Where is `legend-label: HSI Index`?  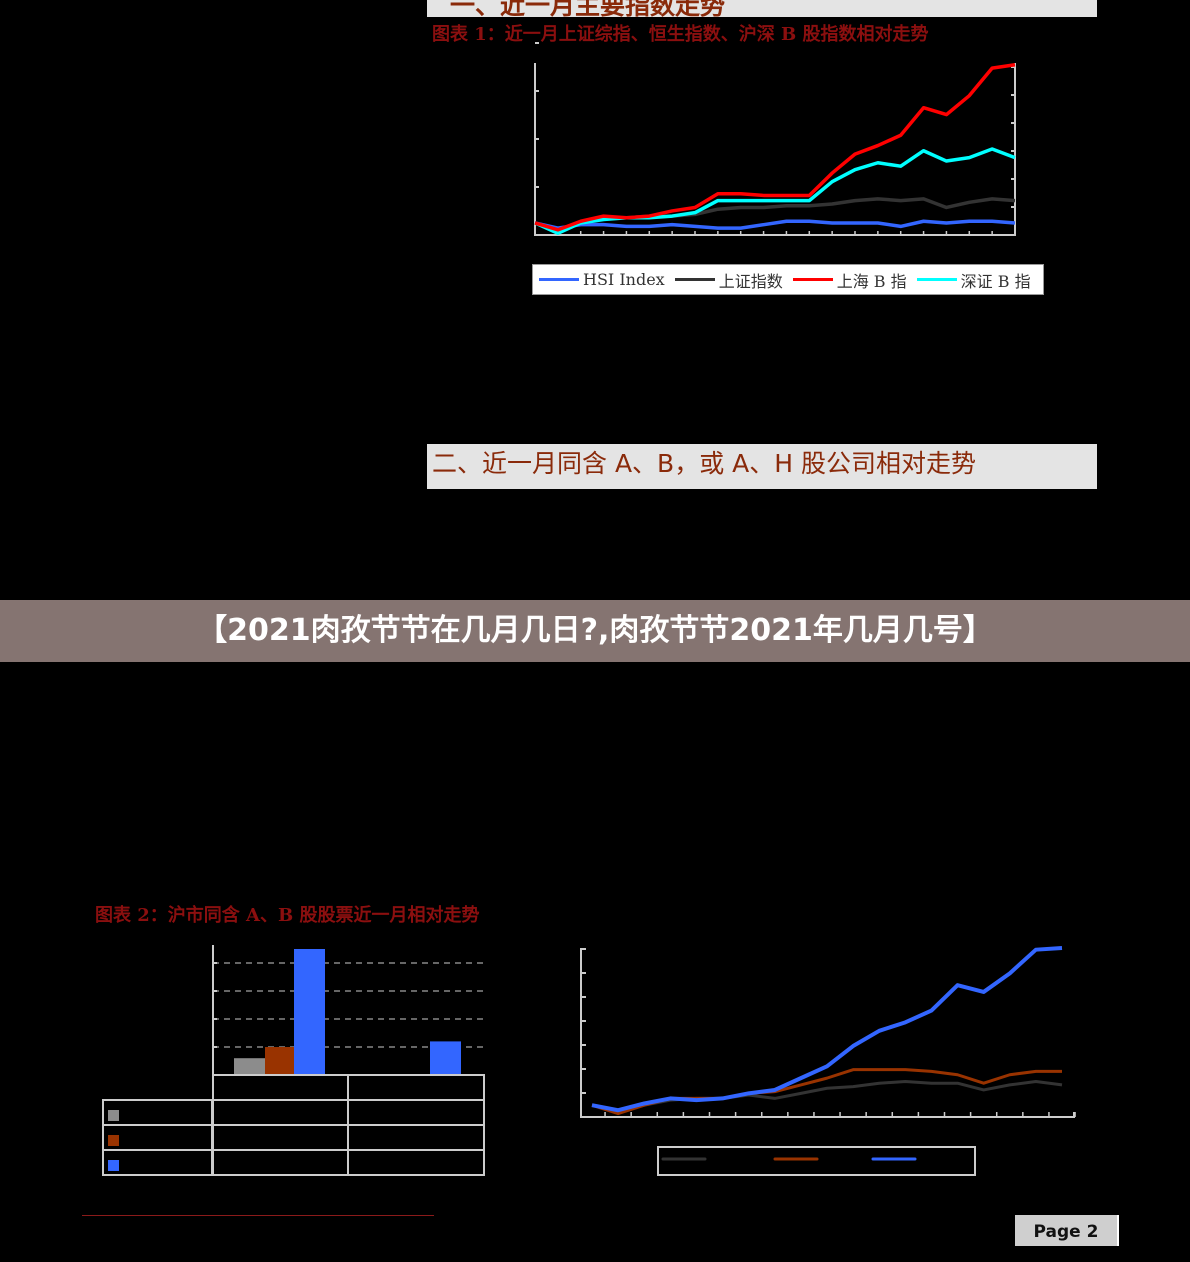 legend-label: HSI Index is located at coordinates (624, 279).